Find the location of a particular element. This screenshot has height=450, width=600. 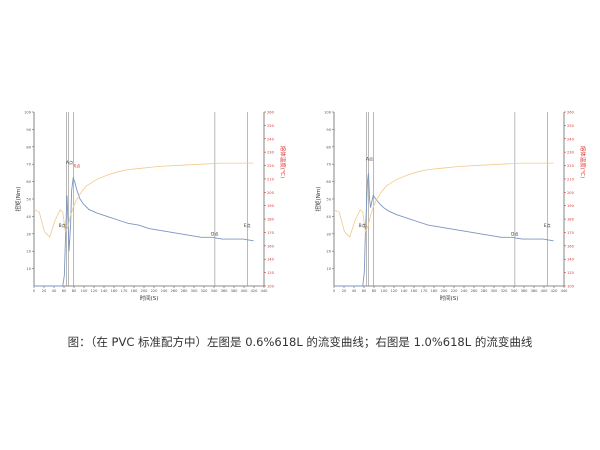

y2-tick-label: 230 is located at coordinates (271, 153).